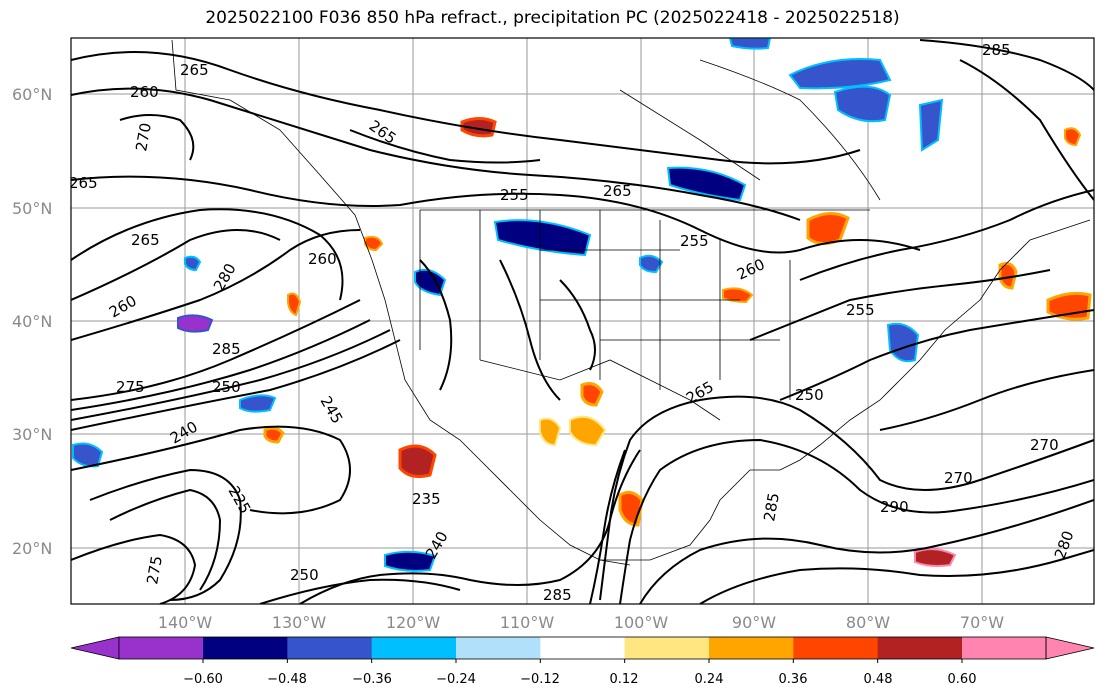 The height and width of the screenshot is (698, 1105). I want to click on colorbar-tick-label: −0.12, so click(540, 679).